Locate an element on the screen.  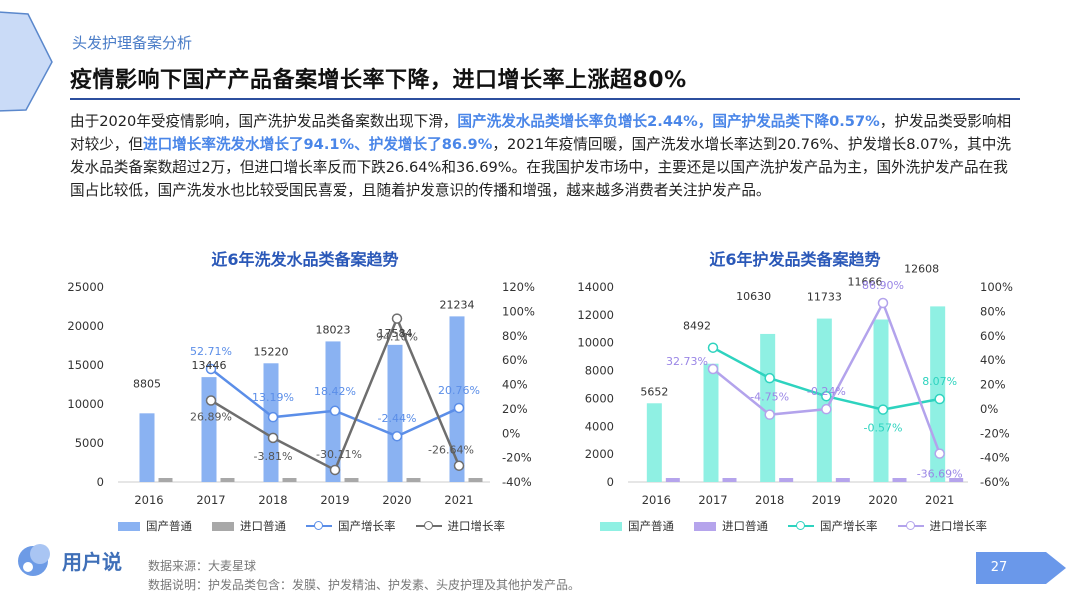
bar-value-label: 8805 is located at coordinates (147, 383).